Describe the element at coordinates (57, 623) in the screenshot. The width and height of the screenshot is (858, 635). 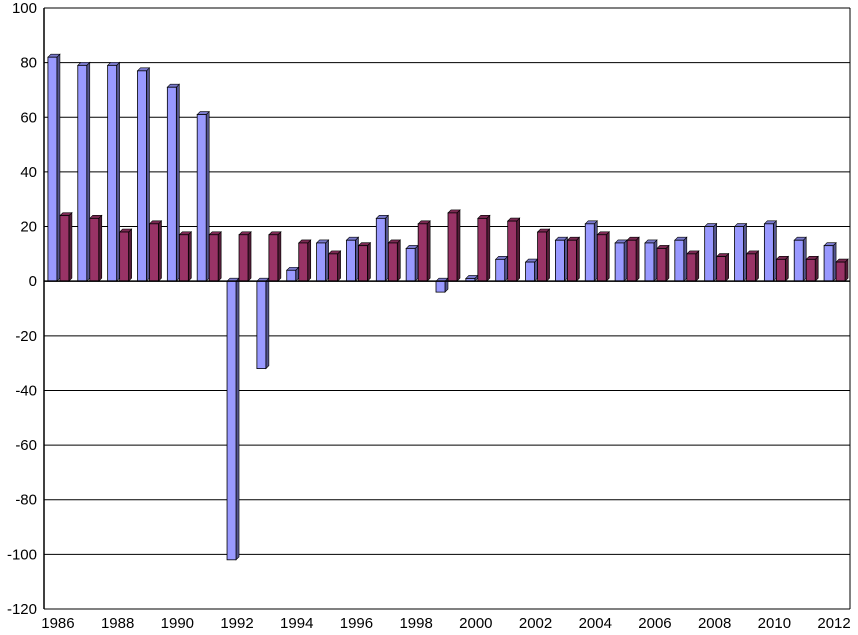
I see `x-tick-label: 1986` at that location.